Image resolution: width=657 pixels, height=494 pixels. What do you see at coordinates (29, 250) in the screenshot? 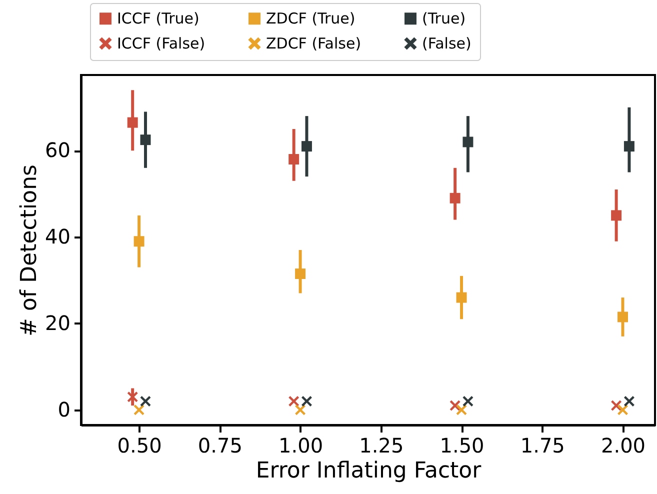
I see `y-axis-title: # of Detections` at bounding box center [29, 250].